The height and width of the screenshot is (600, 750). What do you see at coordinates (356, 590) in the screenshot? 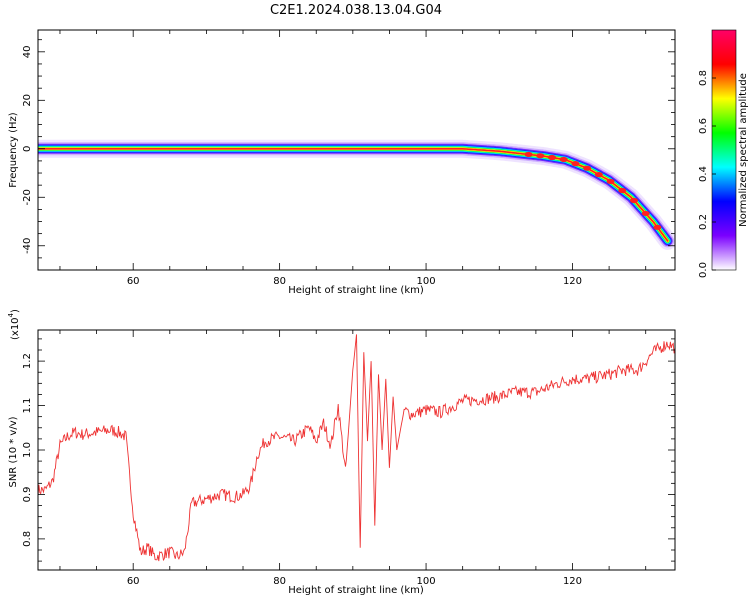
I see `snr-xlabel: Height of straight line (km)` at bounding box center [356, 590].